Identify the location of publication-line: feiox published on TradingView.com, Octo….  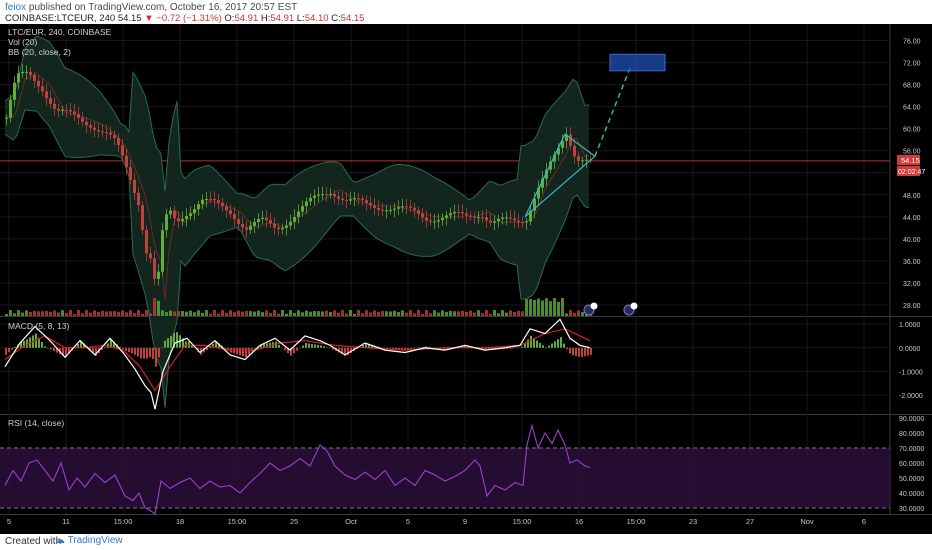
(151, 7).